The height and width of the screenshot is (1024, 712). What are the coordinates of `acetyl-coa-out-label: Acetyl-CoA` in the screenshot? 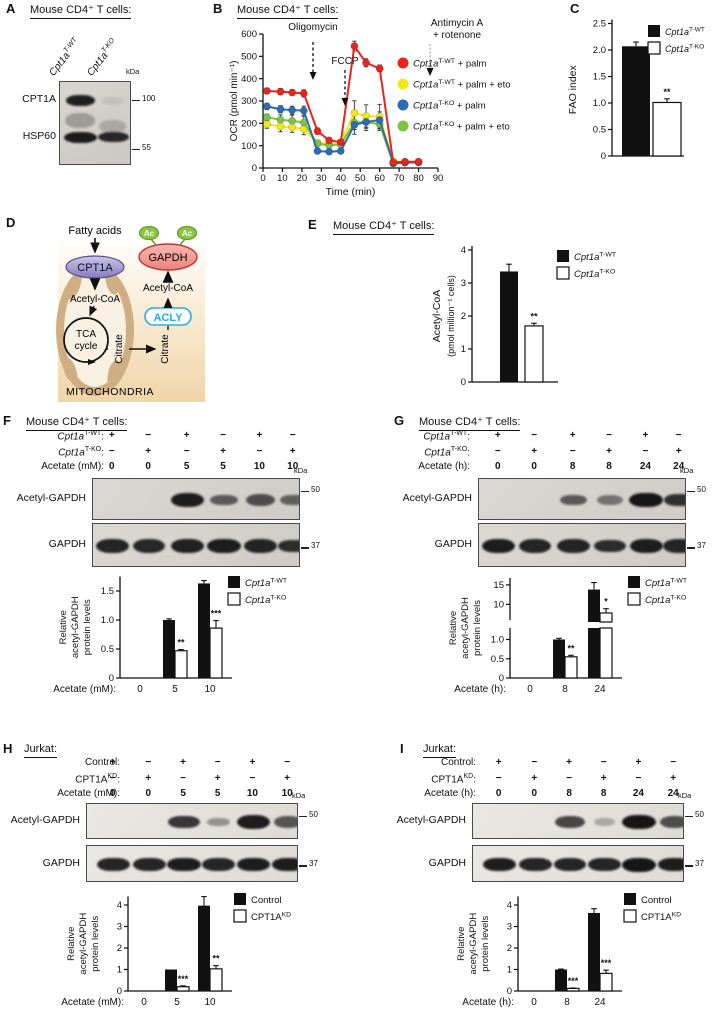 It's located at (168, 288).